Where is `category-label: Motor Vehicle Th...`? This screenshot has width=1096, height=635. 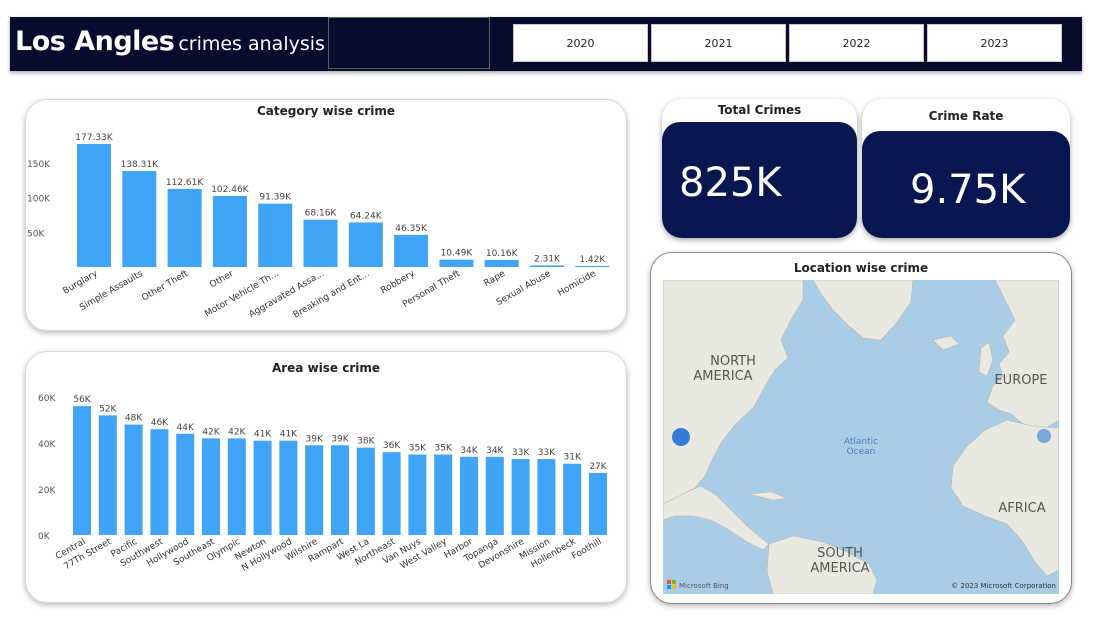
category-label: Motor Vehicle Th... is located at coordinates (241, 294).